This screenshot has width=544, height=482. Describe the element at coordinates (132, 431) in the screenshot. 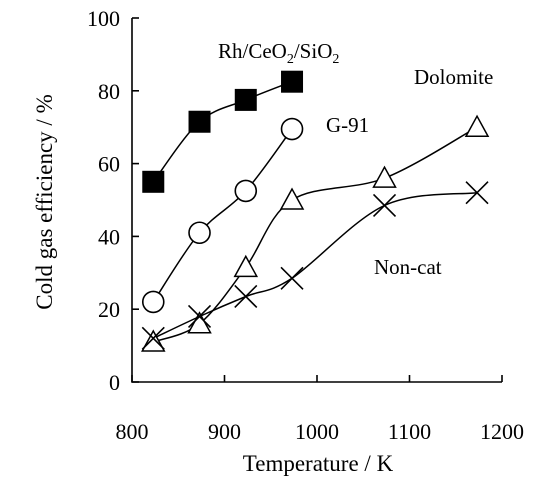

I see `x-tick-label: 800` at that location.